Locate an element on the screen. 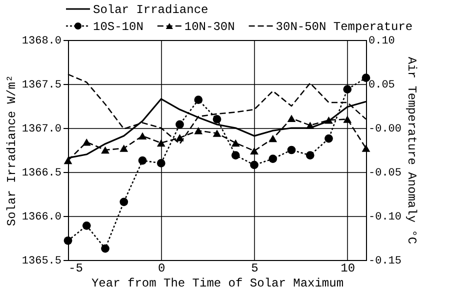 This screenshot has width=450, height=305. y2-tick-label: -0.05 is located at coordinates (385, 174).